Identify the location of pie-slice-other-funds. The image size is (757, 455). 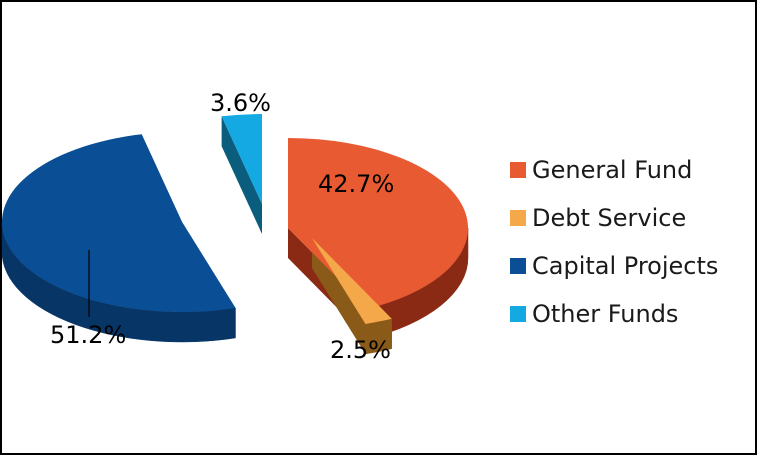
(241, 159).